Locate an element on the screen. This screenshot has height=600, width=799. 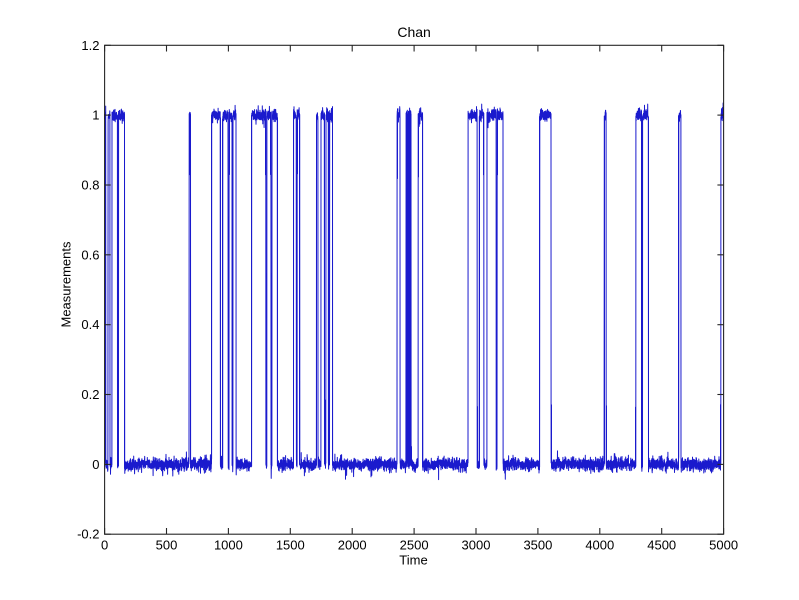
svg-text: 4500 is located at coordinates (661, 545).